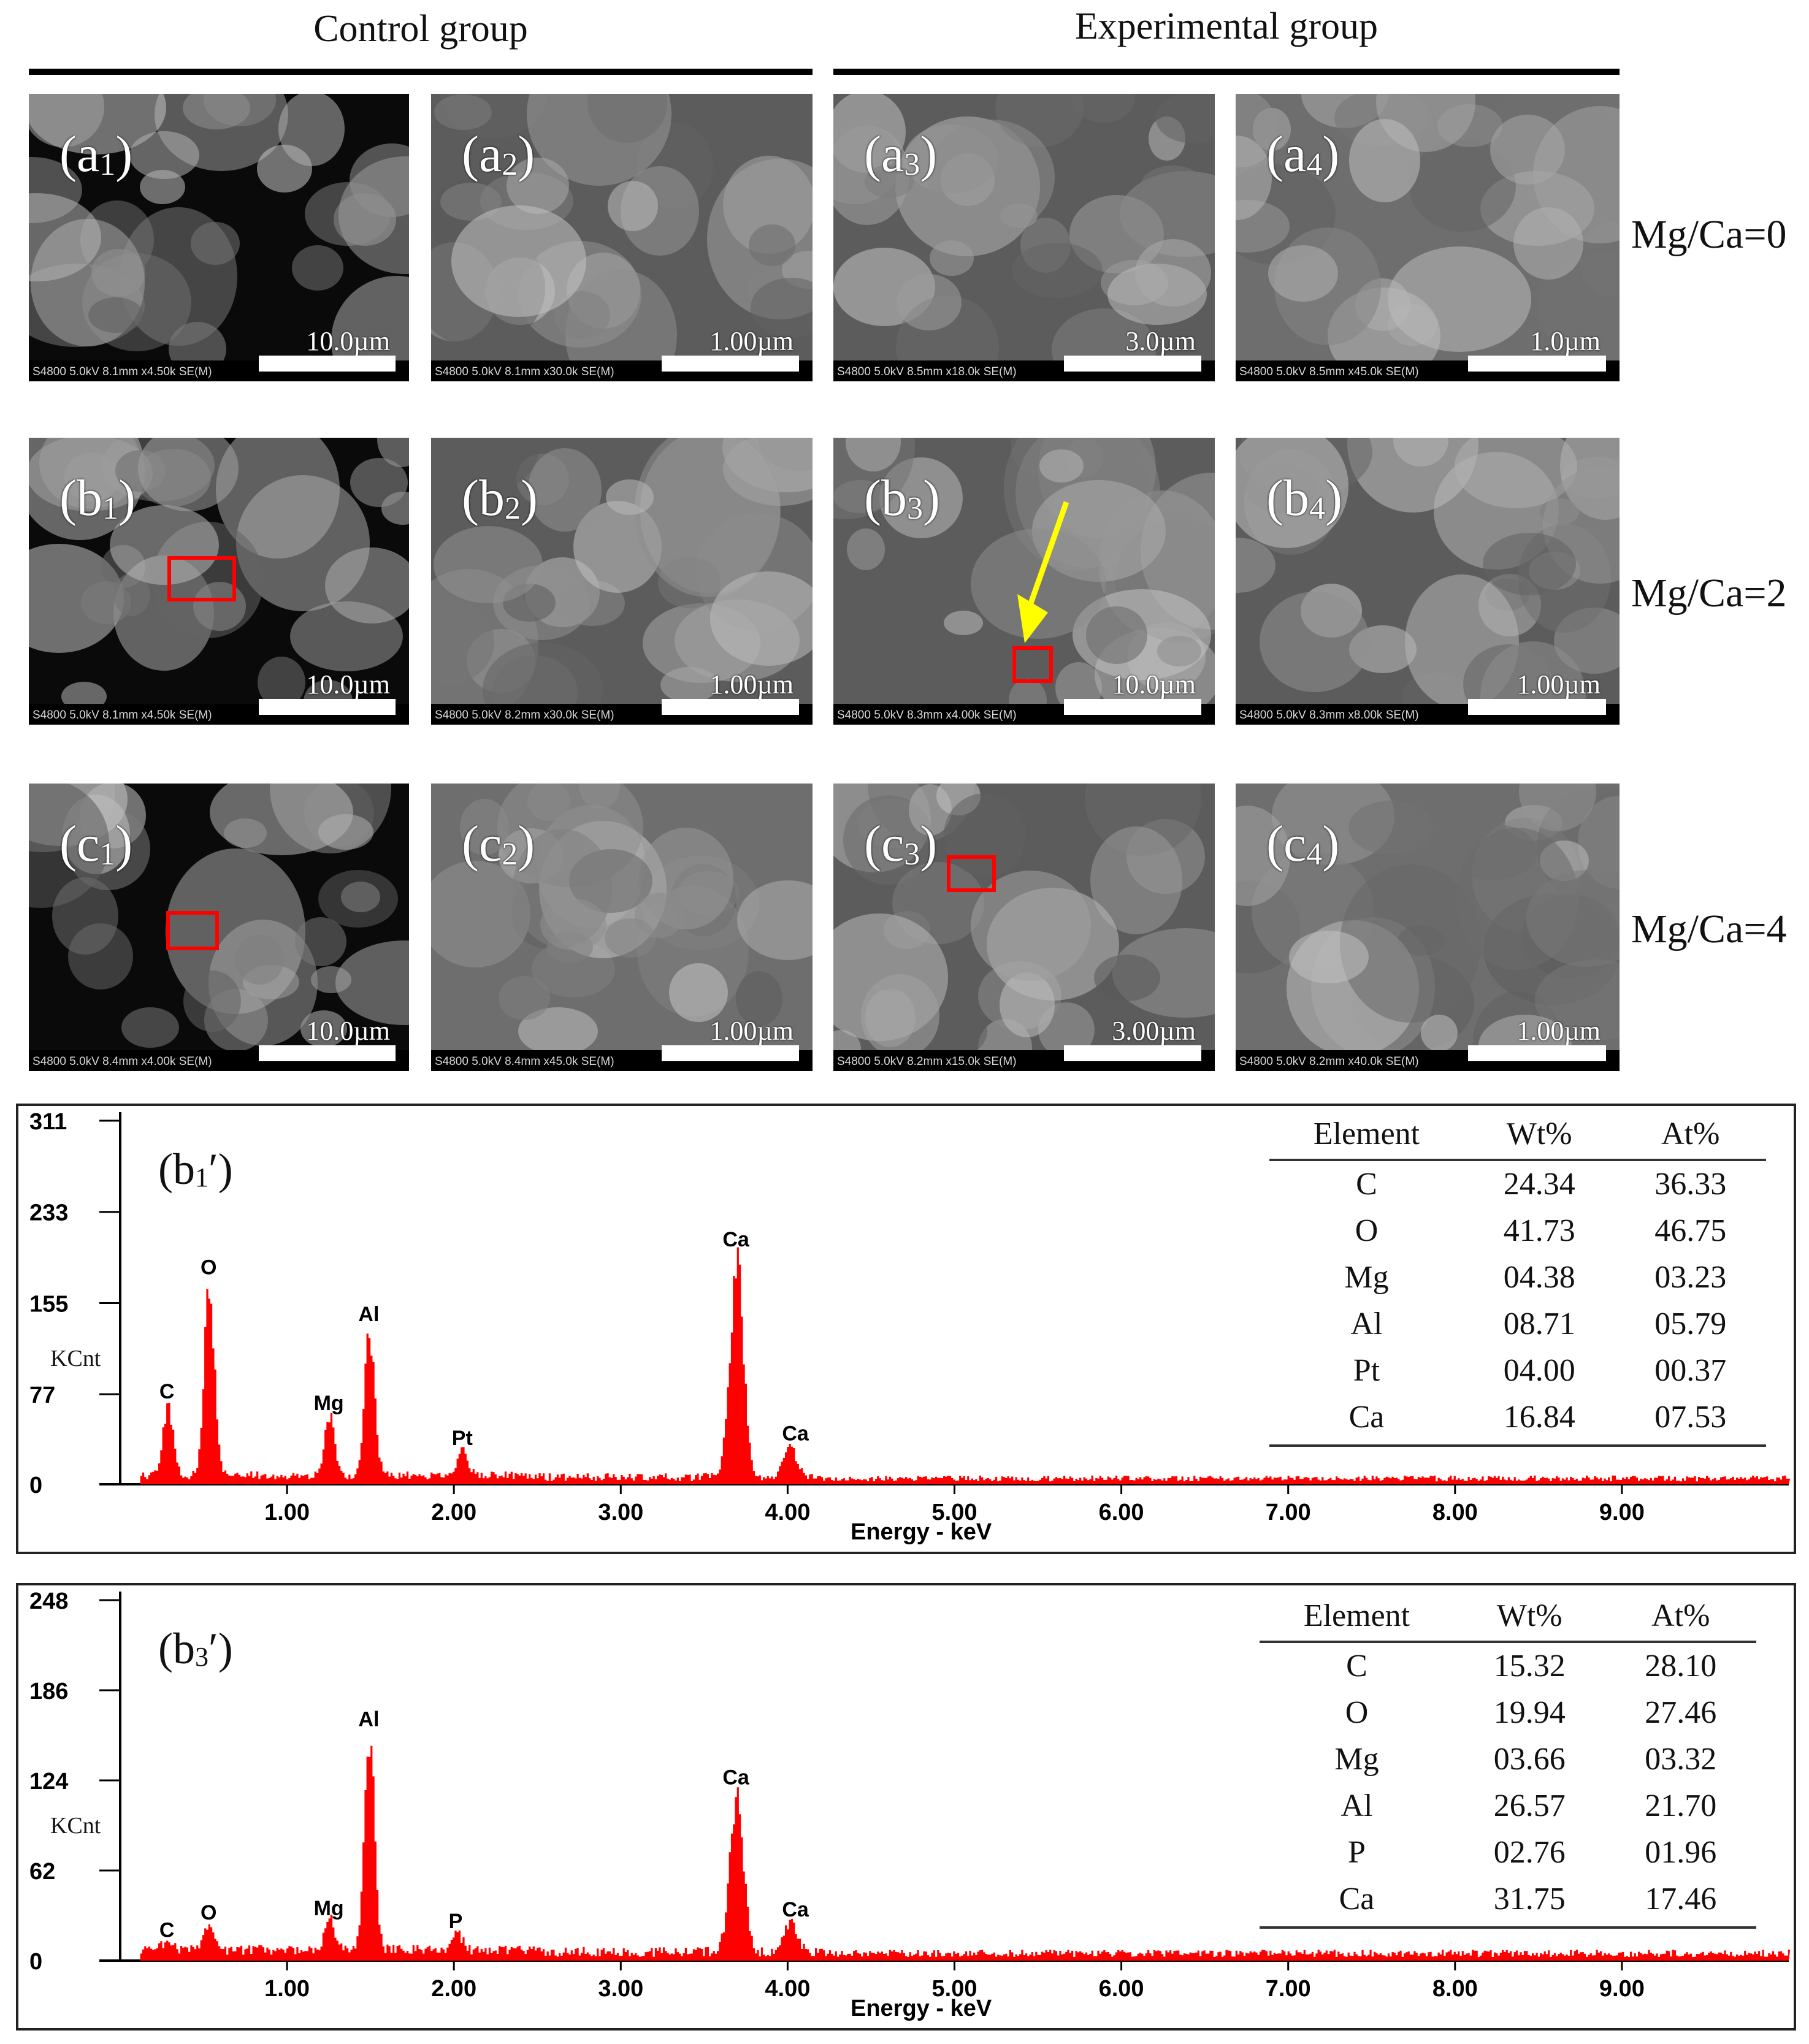 This screenshot has width=1809, height=2044. I want to click on svg-text: 1.00, so click(287, 1989).